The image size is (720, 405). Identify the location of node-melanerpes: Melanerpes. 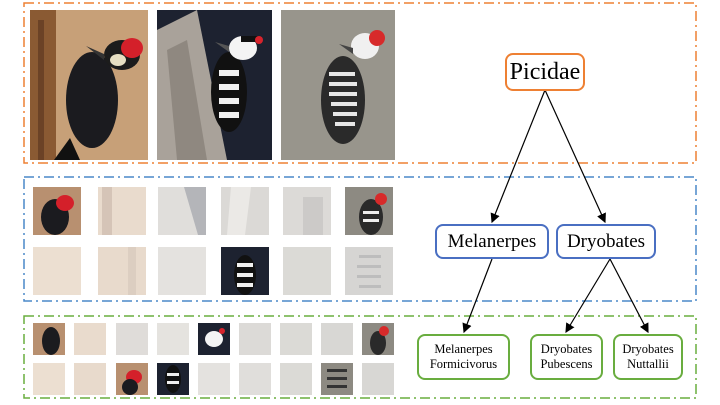
(492, 241).